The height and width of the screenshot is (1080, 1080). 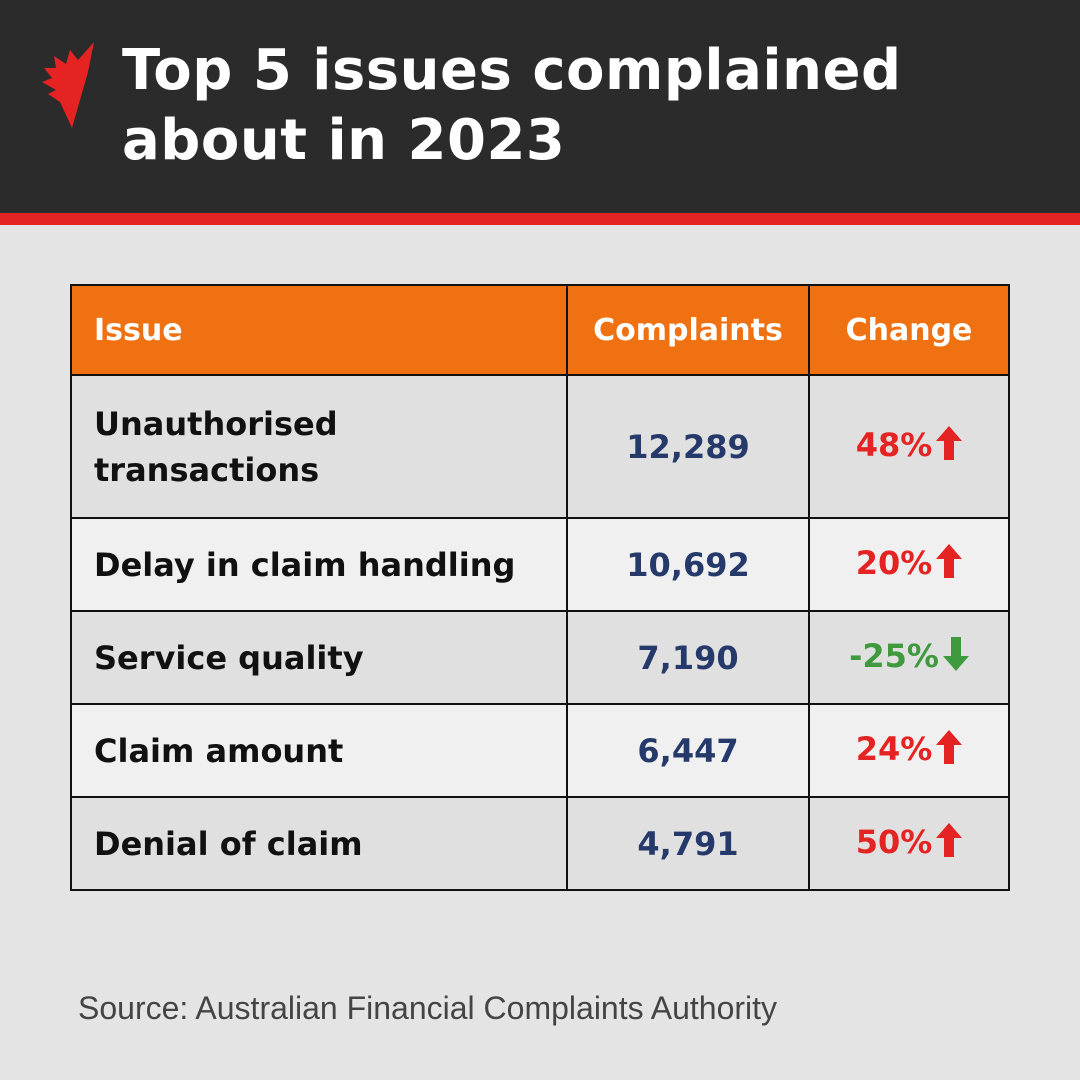 I want to click on title-line-1: Top 5 issues complained, so click(x=512, y=70).